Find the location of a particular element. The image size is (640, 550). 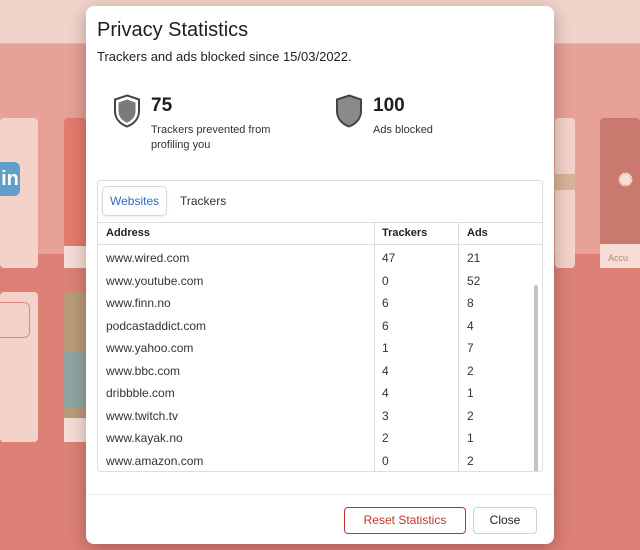

table-row: www.twitch.tv 3 2 is located at coordinates (320, 416).